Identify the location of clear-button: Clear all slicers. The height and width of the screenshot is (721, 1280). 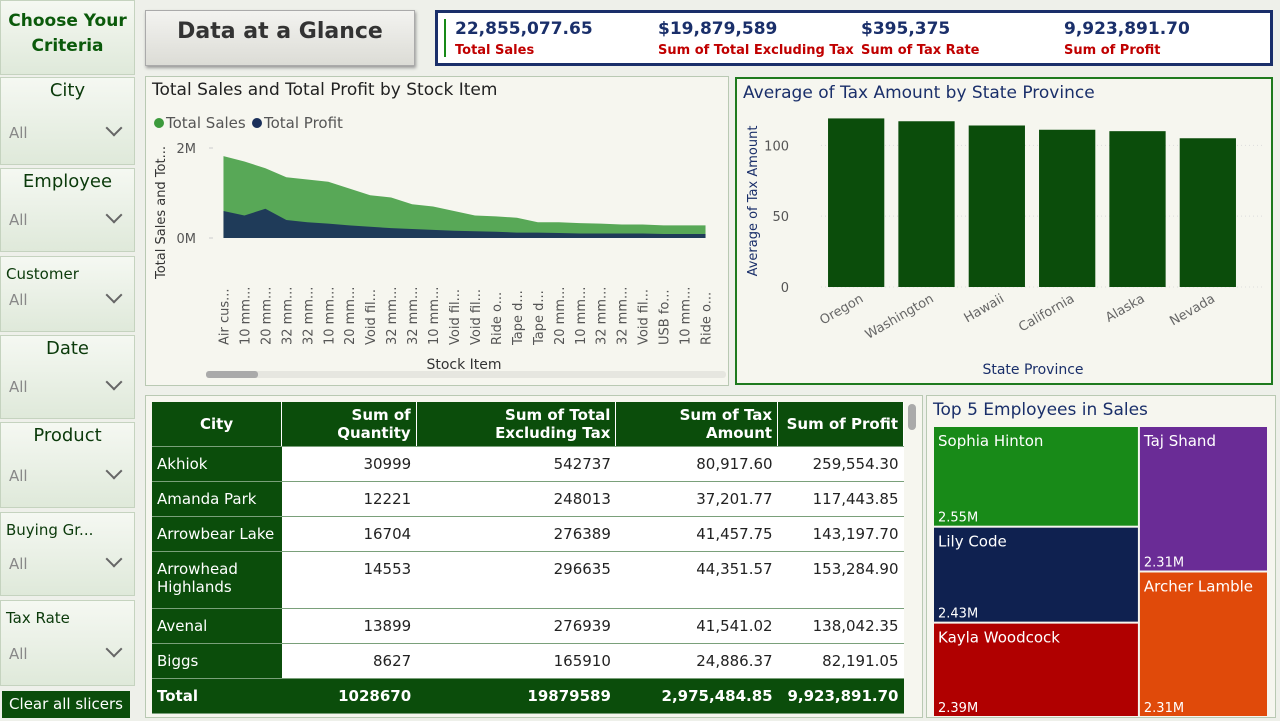
(66, 704).